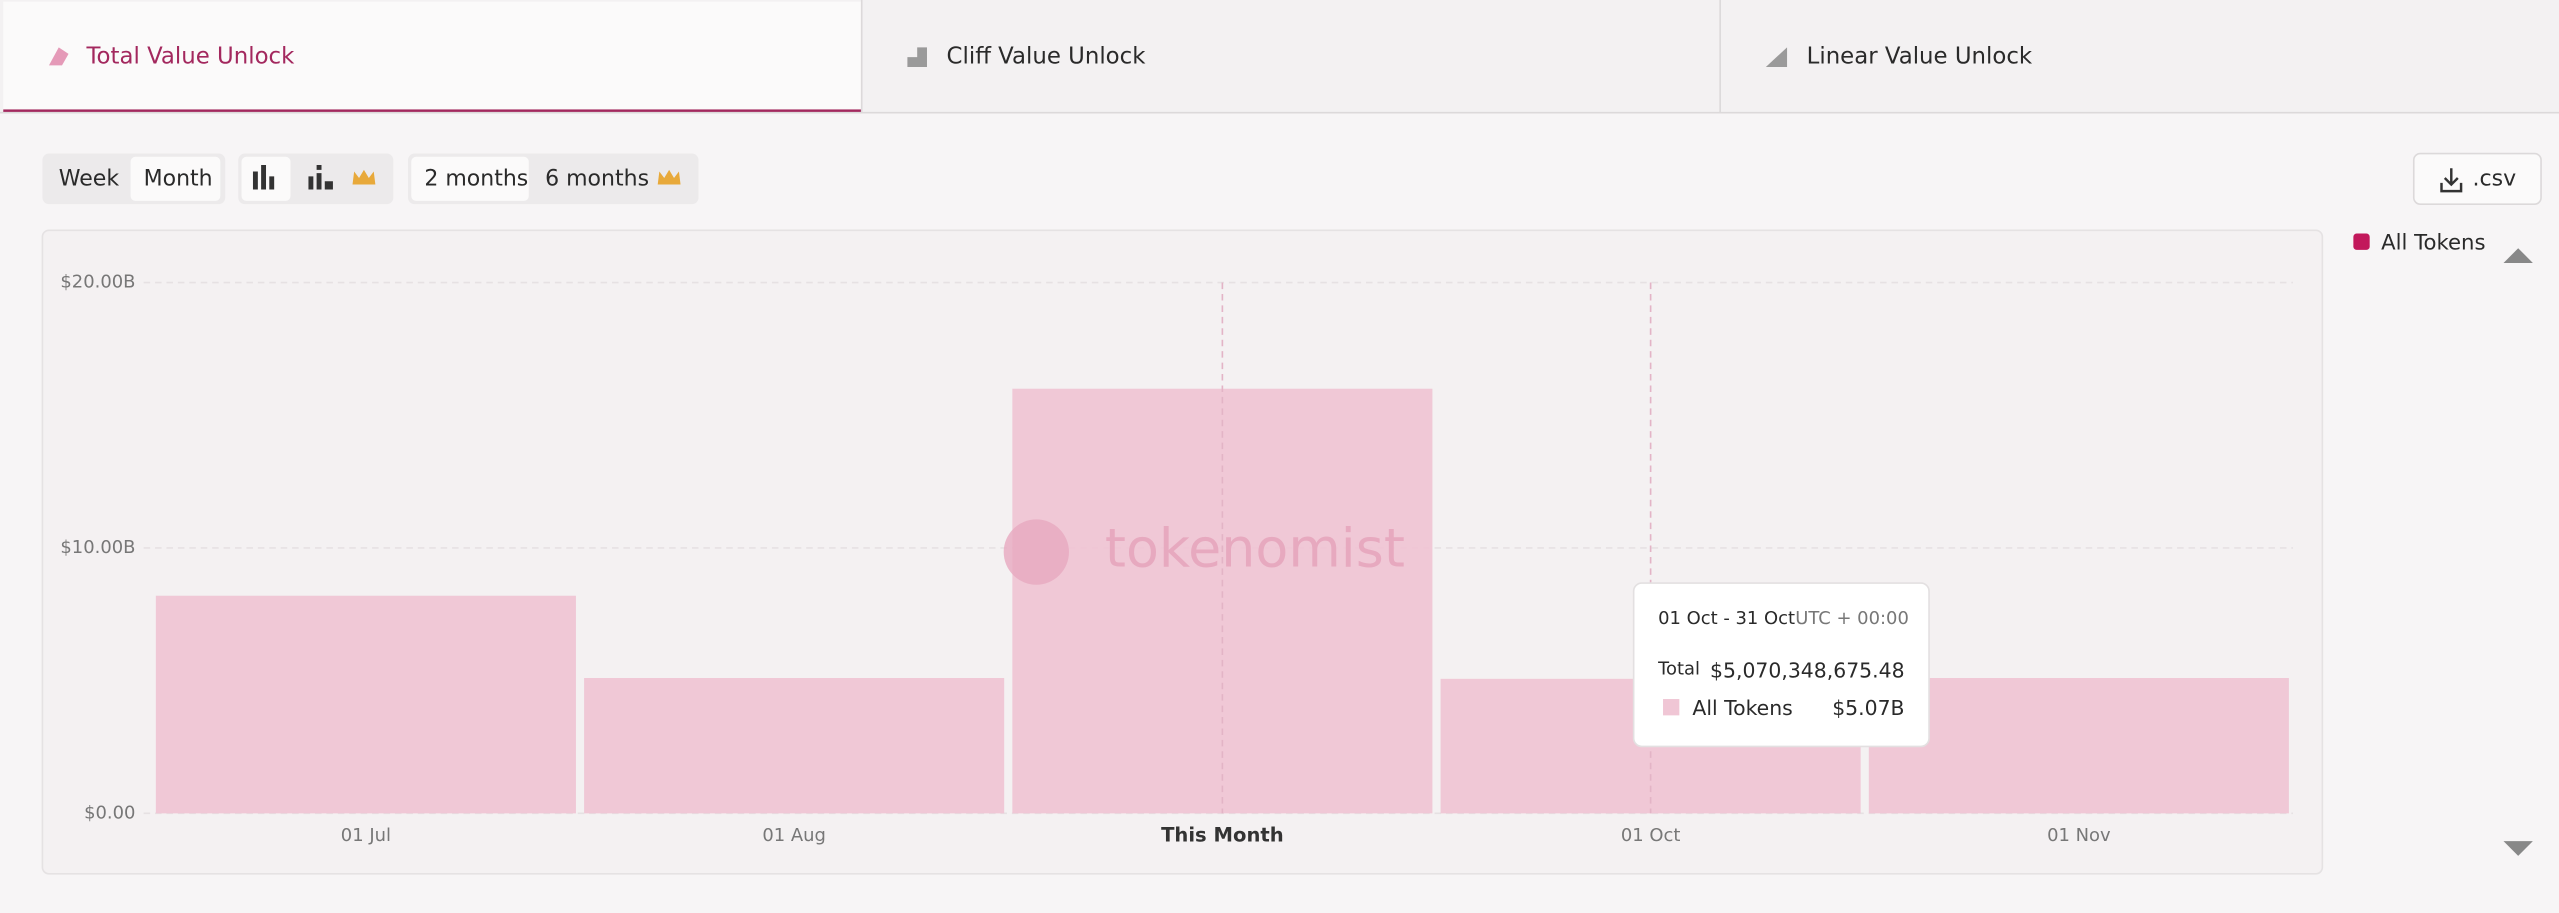  Describe the element at coordinates (1651, 835) in the screenshot. I see `x-tick-label: 01 Oct` at that location.